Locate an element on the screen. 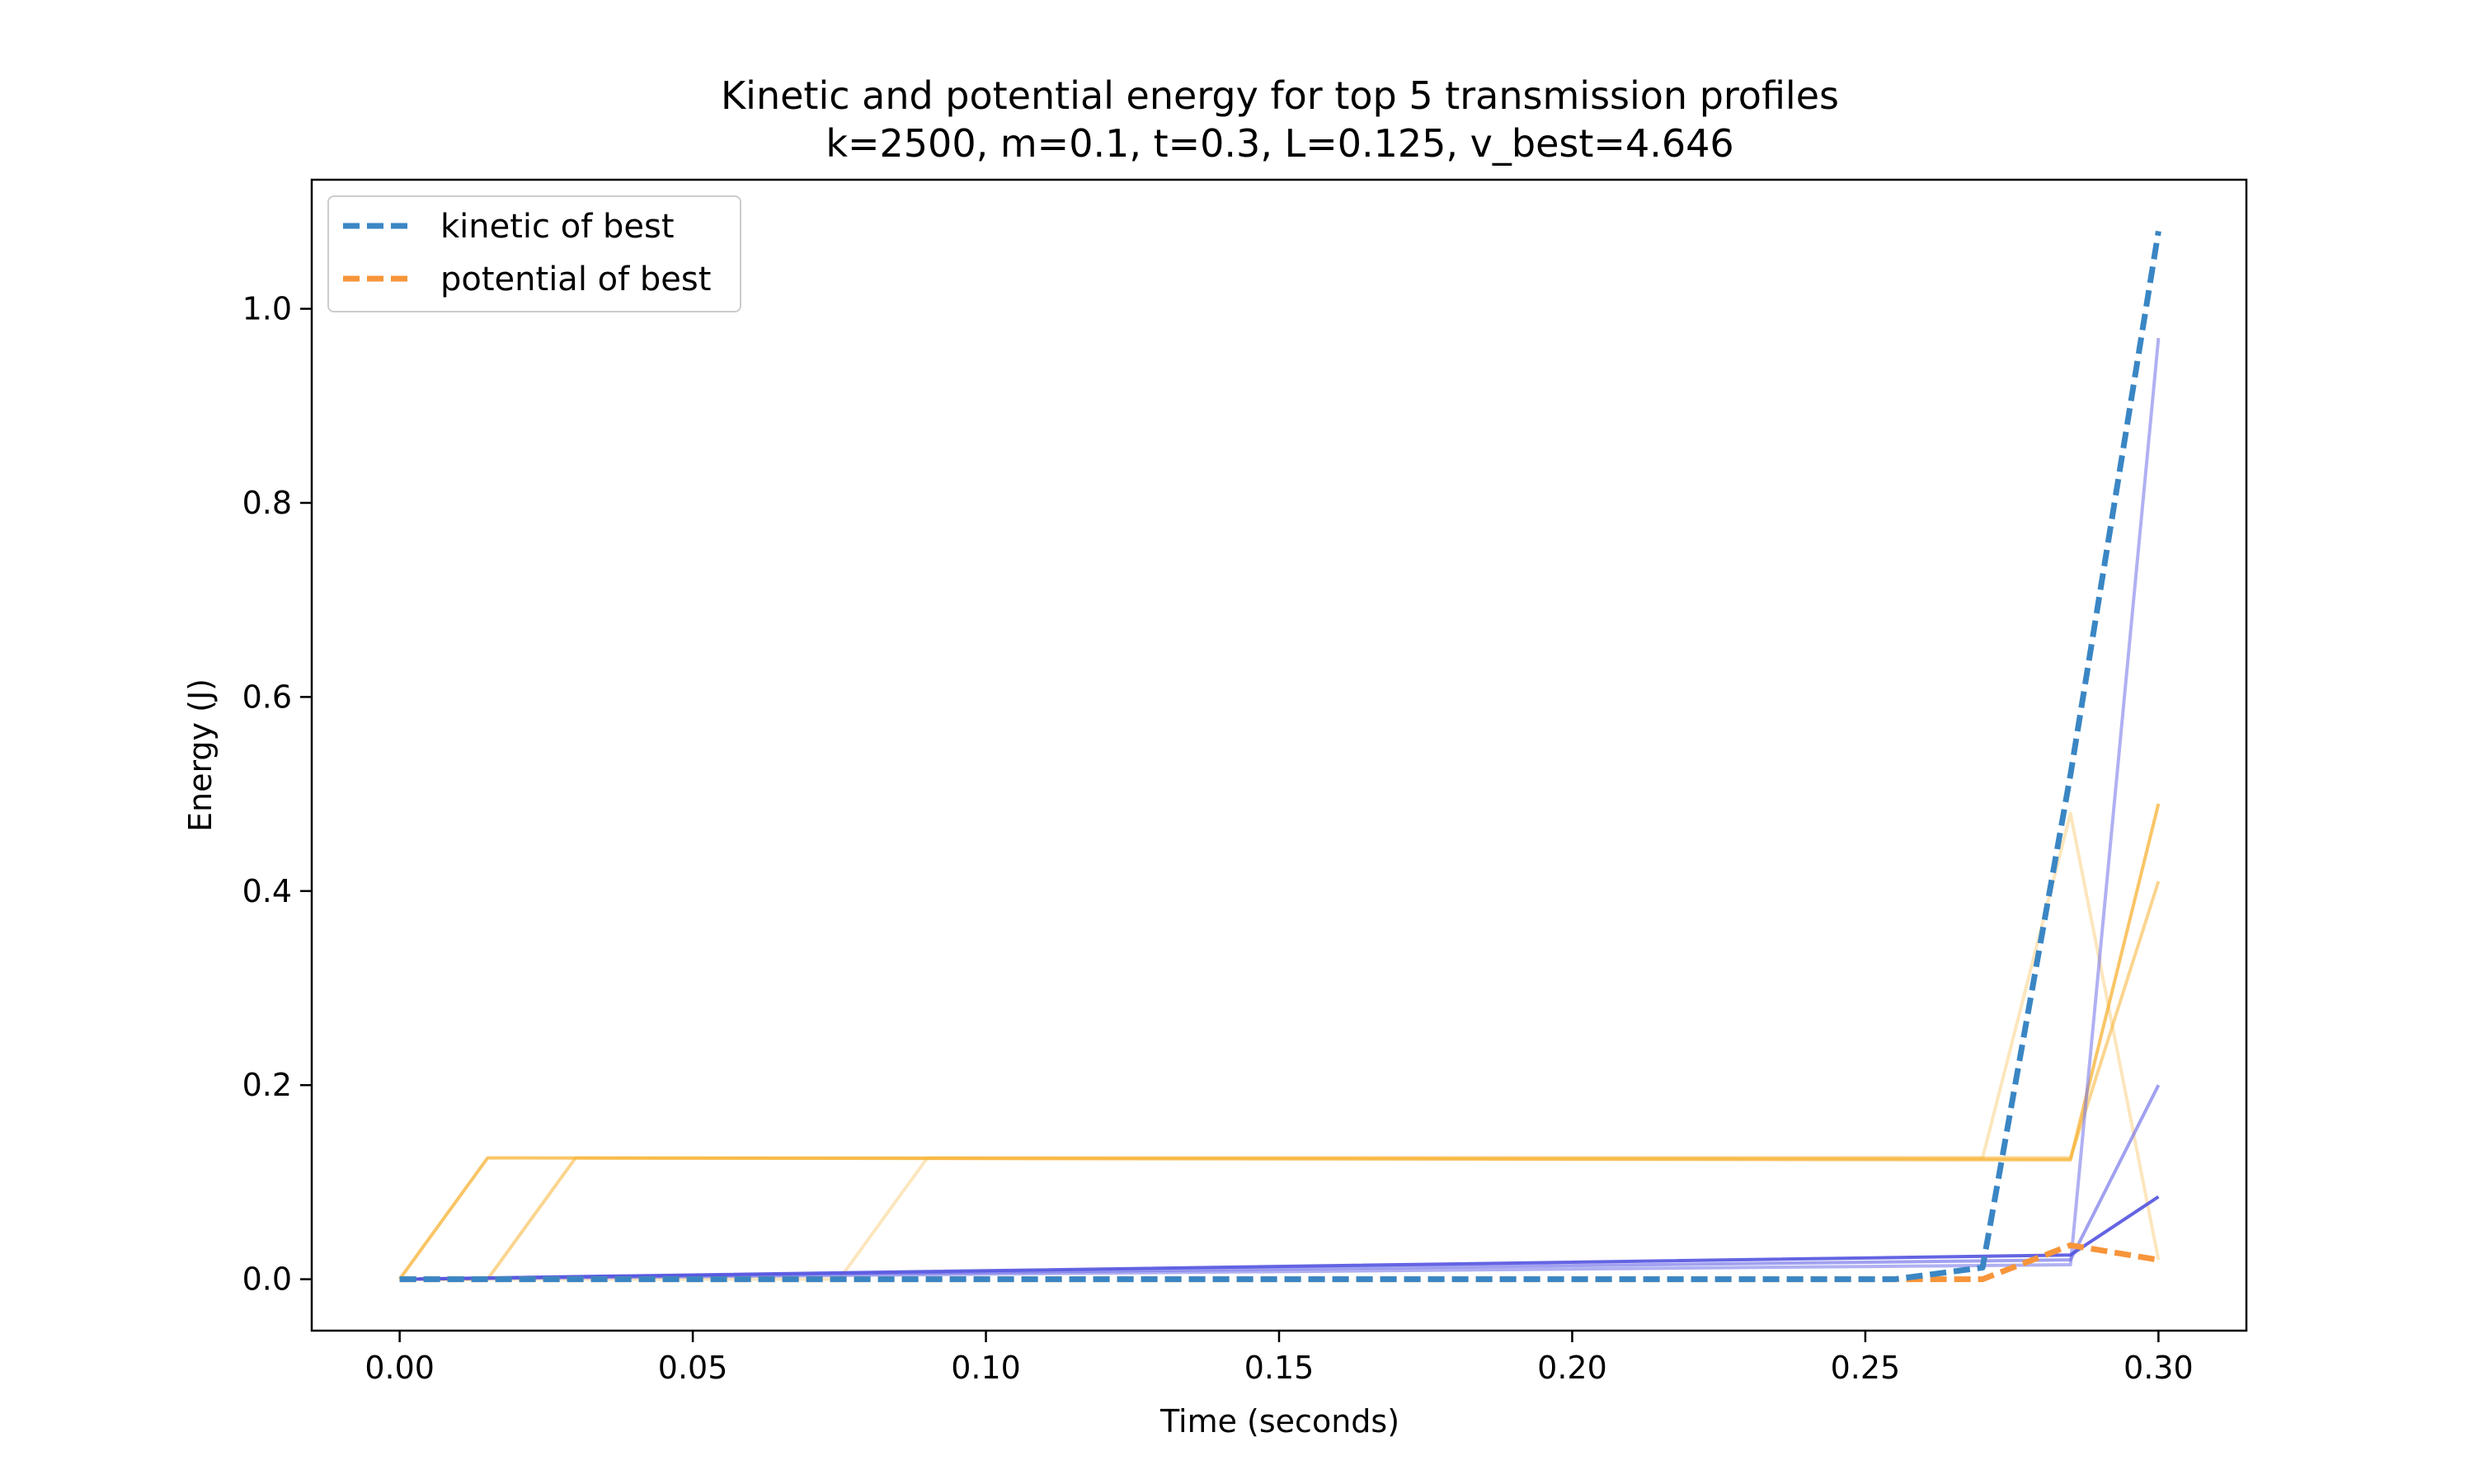  x-tick-label: 0.10 is located at coordinates (986, 1368).